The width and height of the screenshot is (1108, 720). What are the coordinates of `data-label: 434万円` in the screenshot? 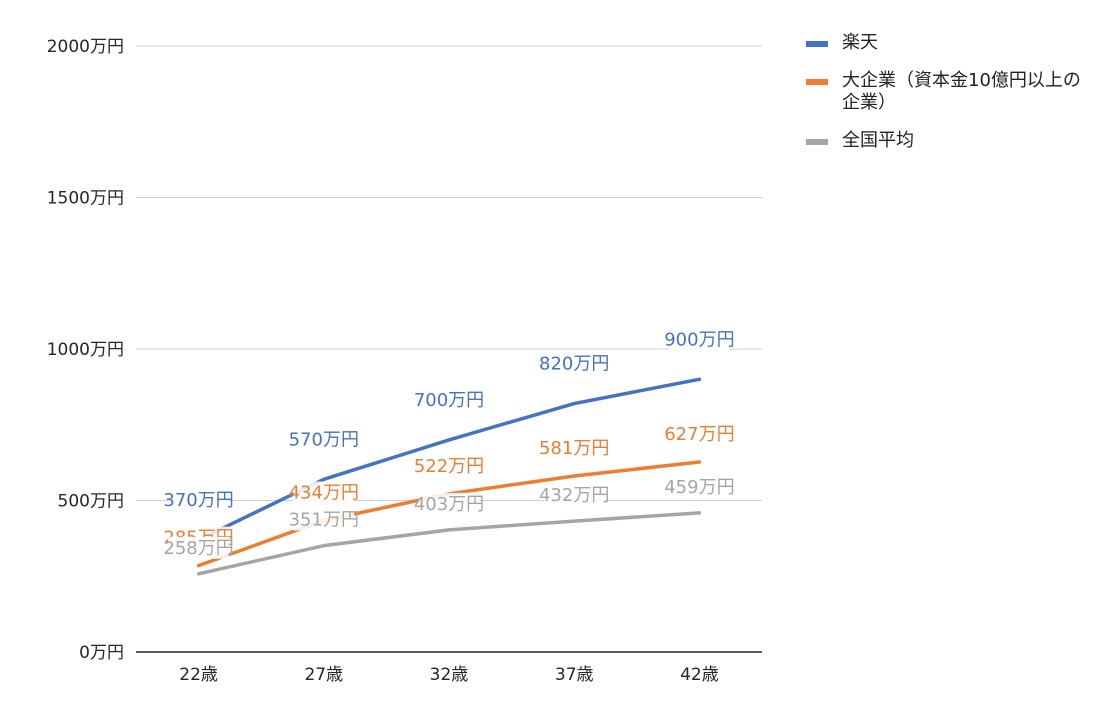 It's located at (324, 492).